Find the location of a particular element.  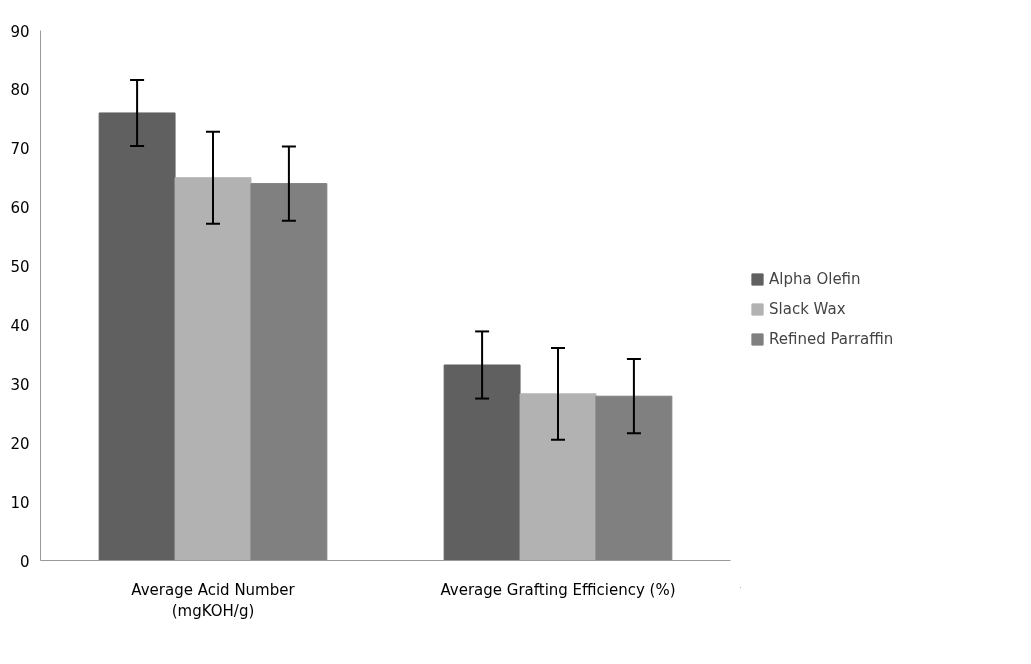

x-tick-label: Average Acid Number (mgKOH/g) is located at coordinates (213, 600).